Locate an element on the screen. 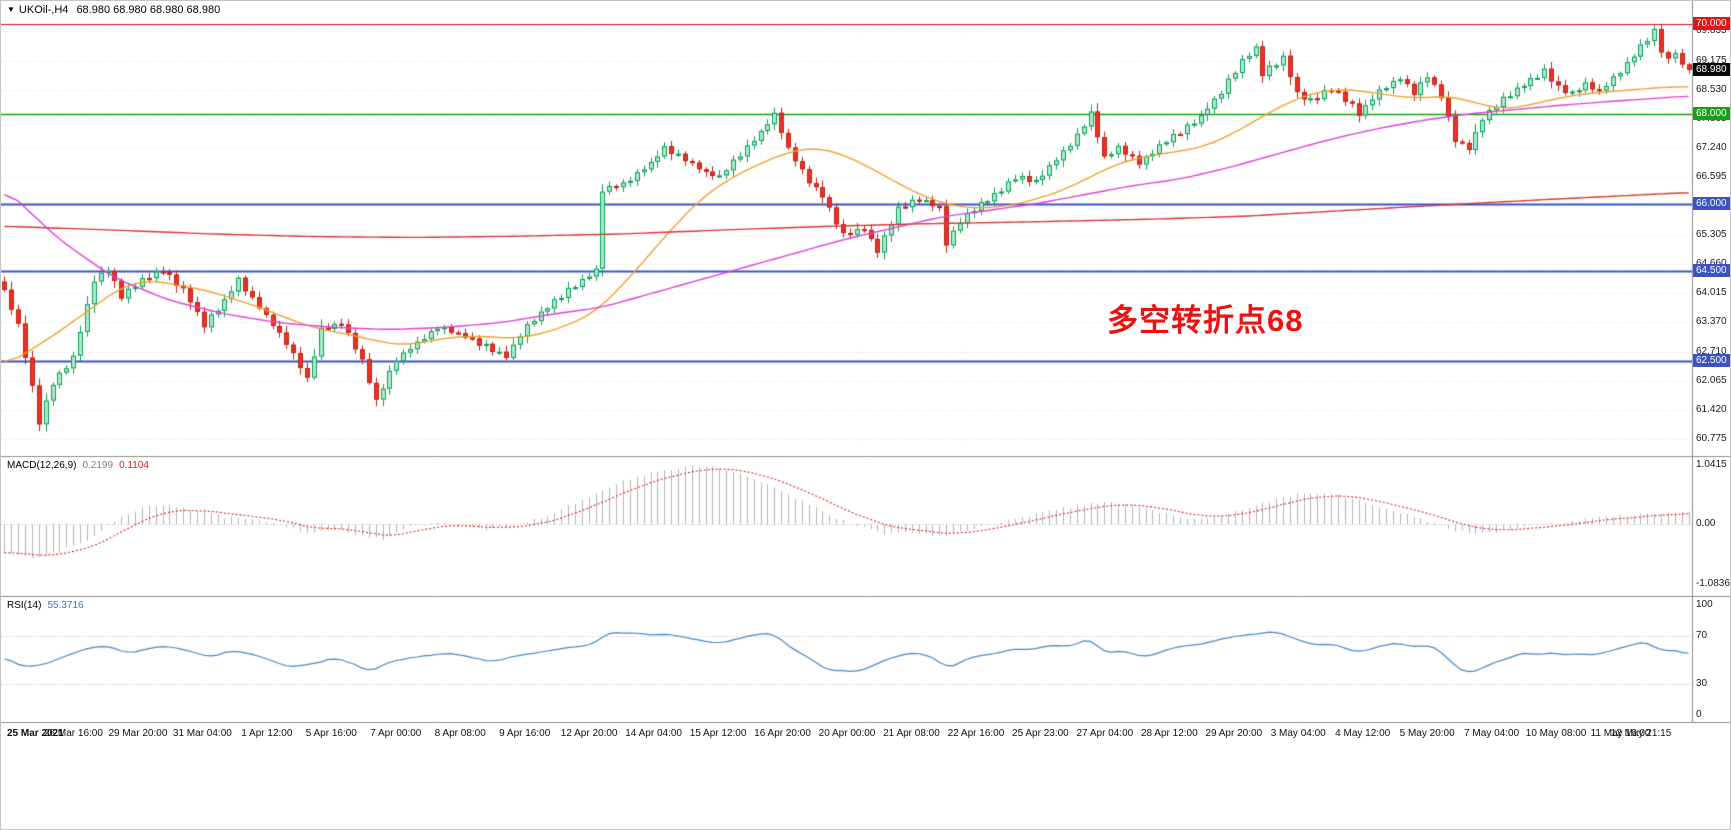 This screenshot has height=830, width=1731. chart-symbol-header: ▼ UKOil-,H4 68.980 68.980 68.980 68.980 is located at coordinates (113, 10).